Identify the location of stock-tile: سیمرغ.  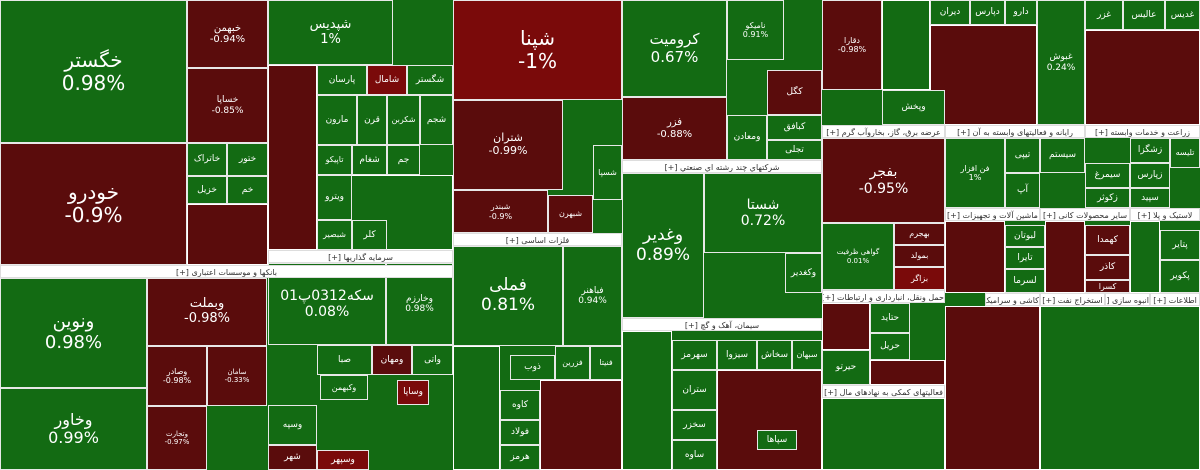
(1107, 175).